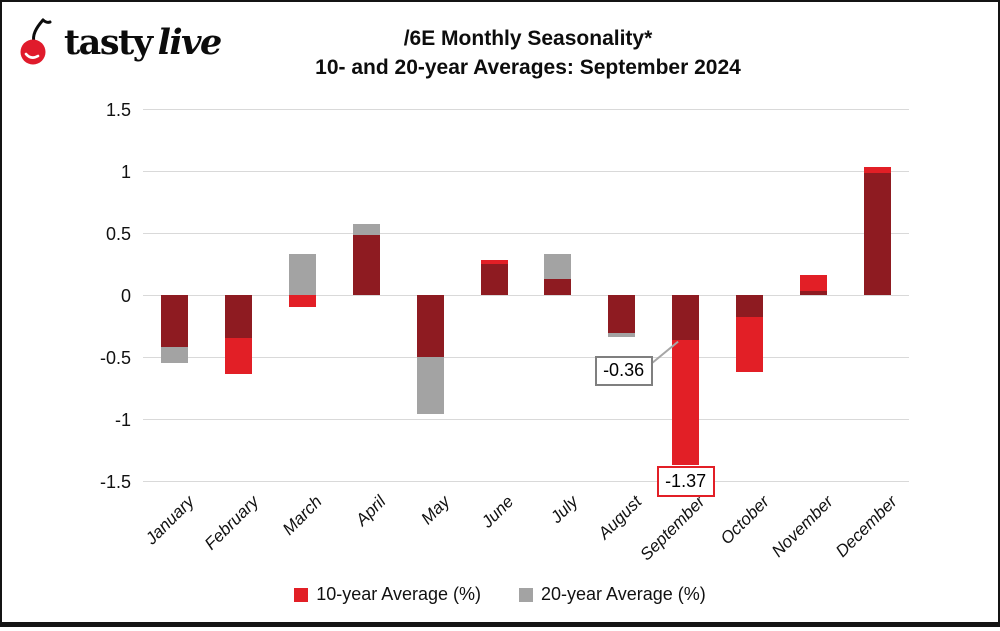  I want to click on bar-june-overlap, so click(494, 279).